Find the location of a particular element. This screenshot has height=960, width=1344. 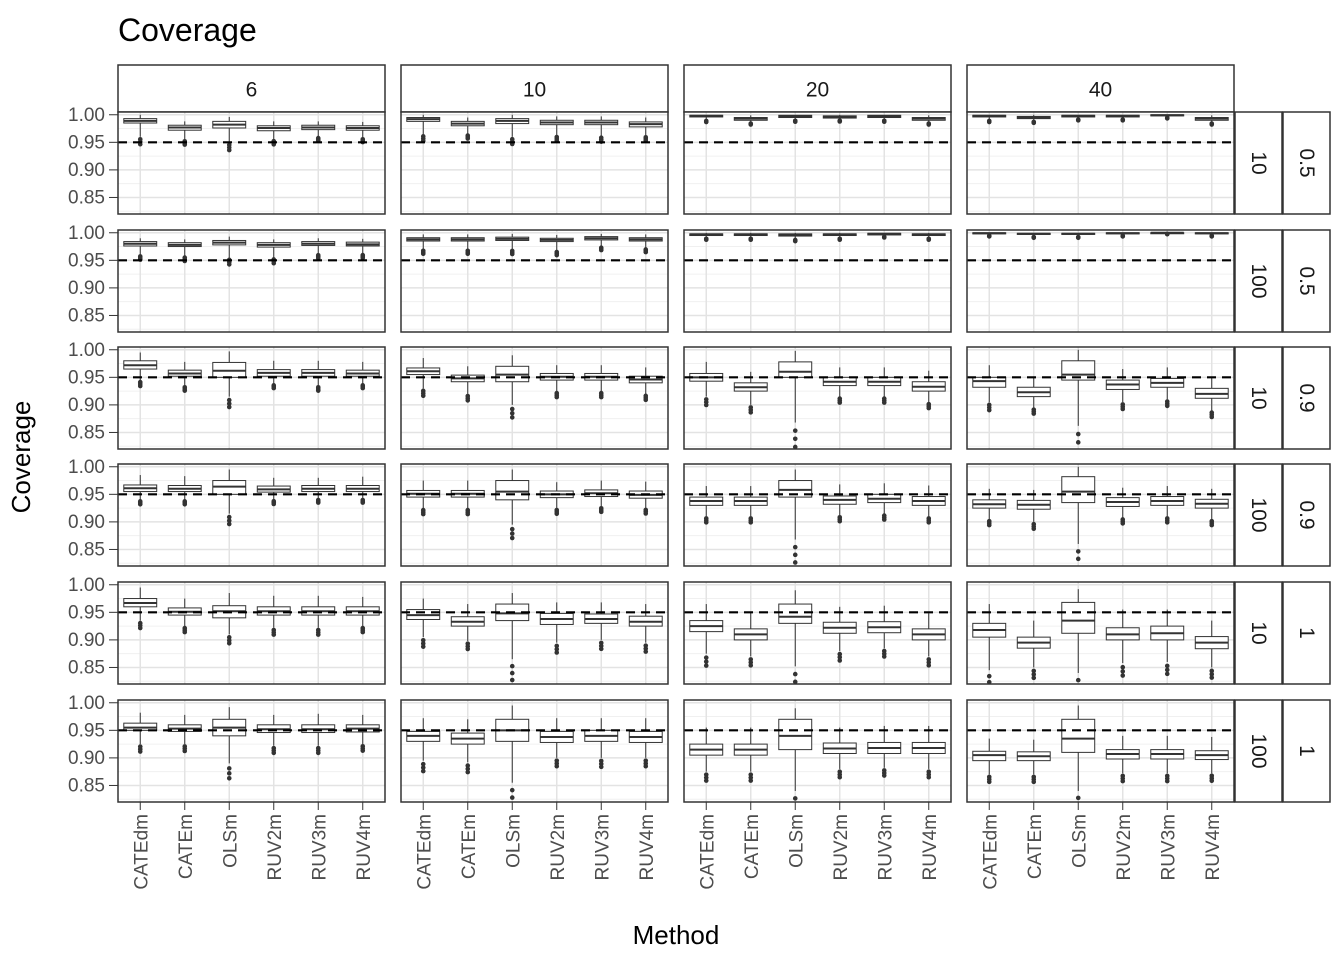

panel-r0-c1 is located at coordinates (534, 163).